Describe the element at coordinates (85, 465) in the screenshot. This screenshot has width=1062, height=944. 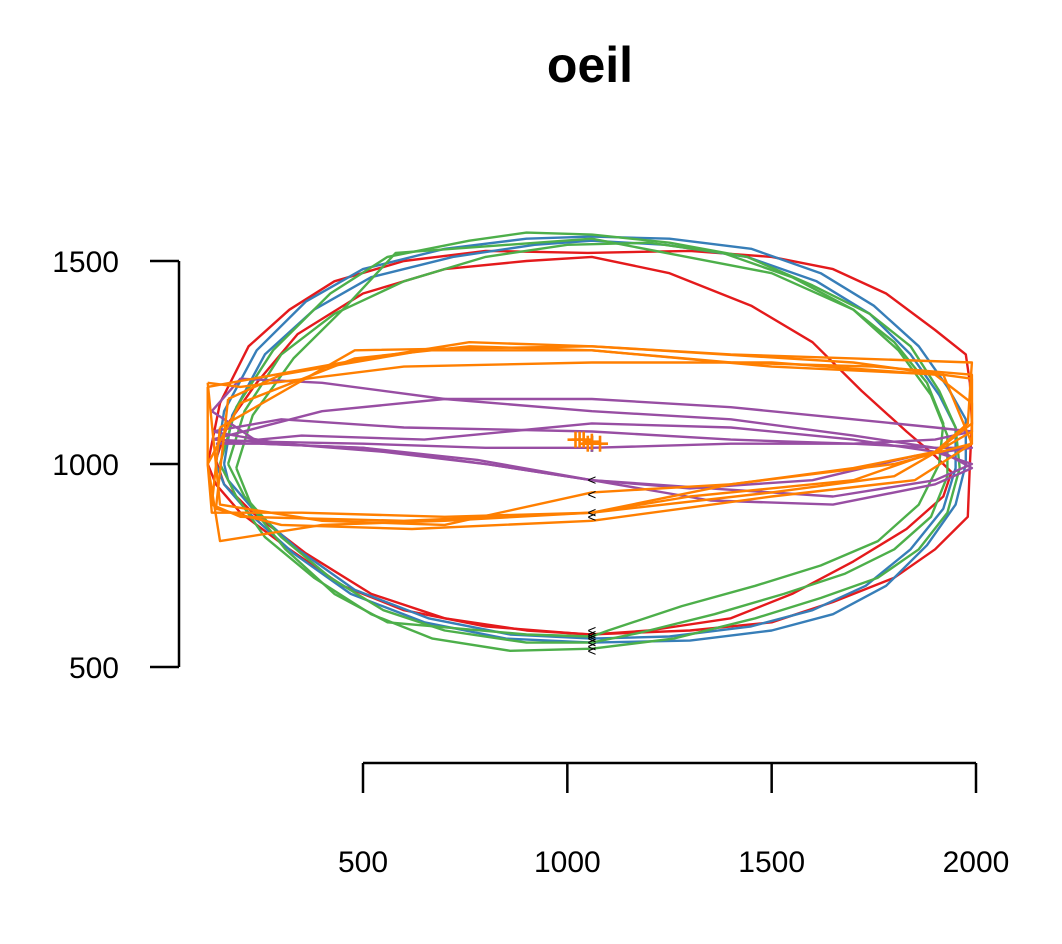
I see `y-tick-label: 1000` at that location.